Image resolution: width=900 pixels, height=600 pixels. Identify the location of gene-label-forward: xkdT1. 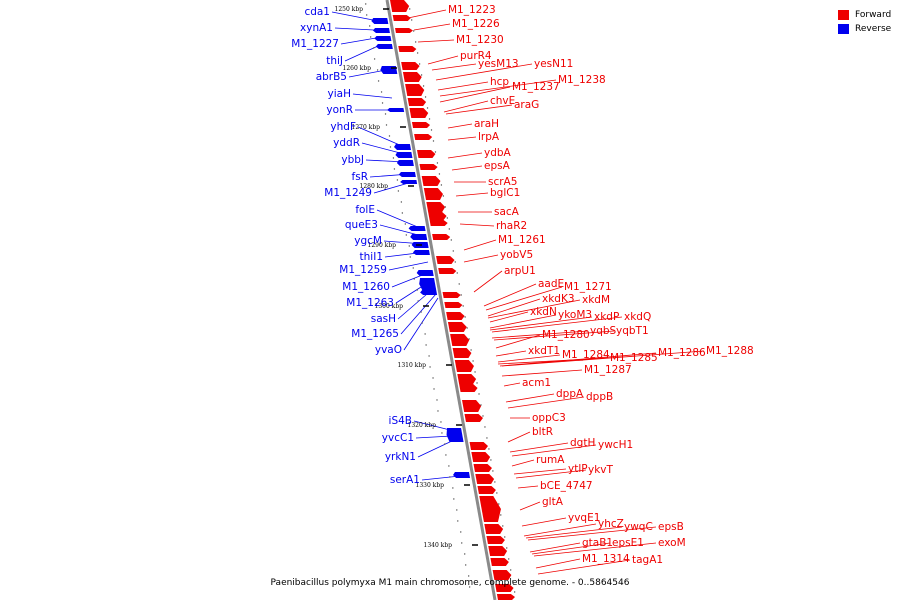
(544, 351).